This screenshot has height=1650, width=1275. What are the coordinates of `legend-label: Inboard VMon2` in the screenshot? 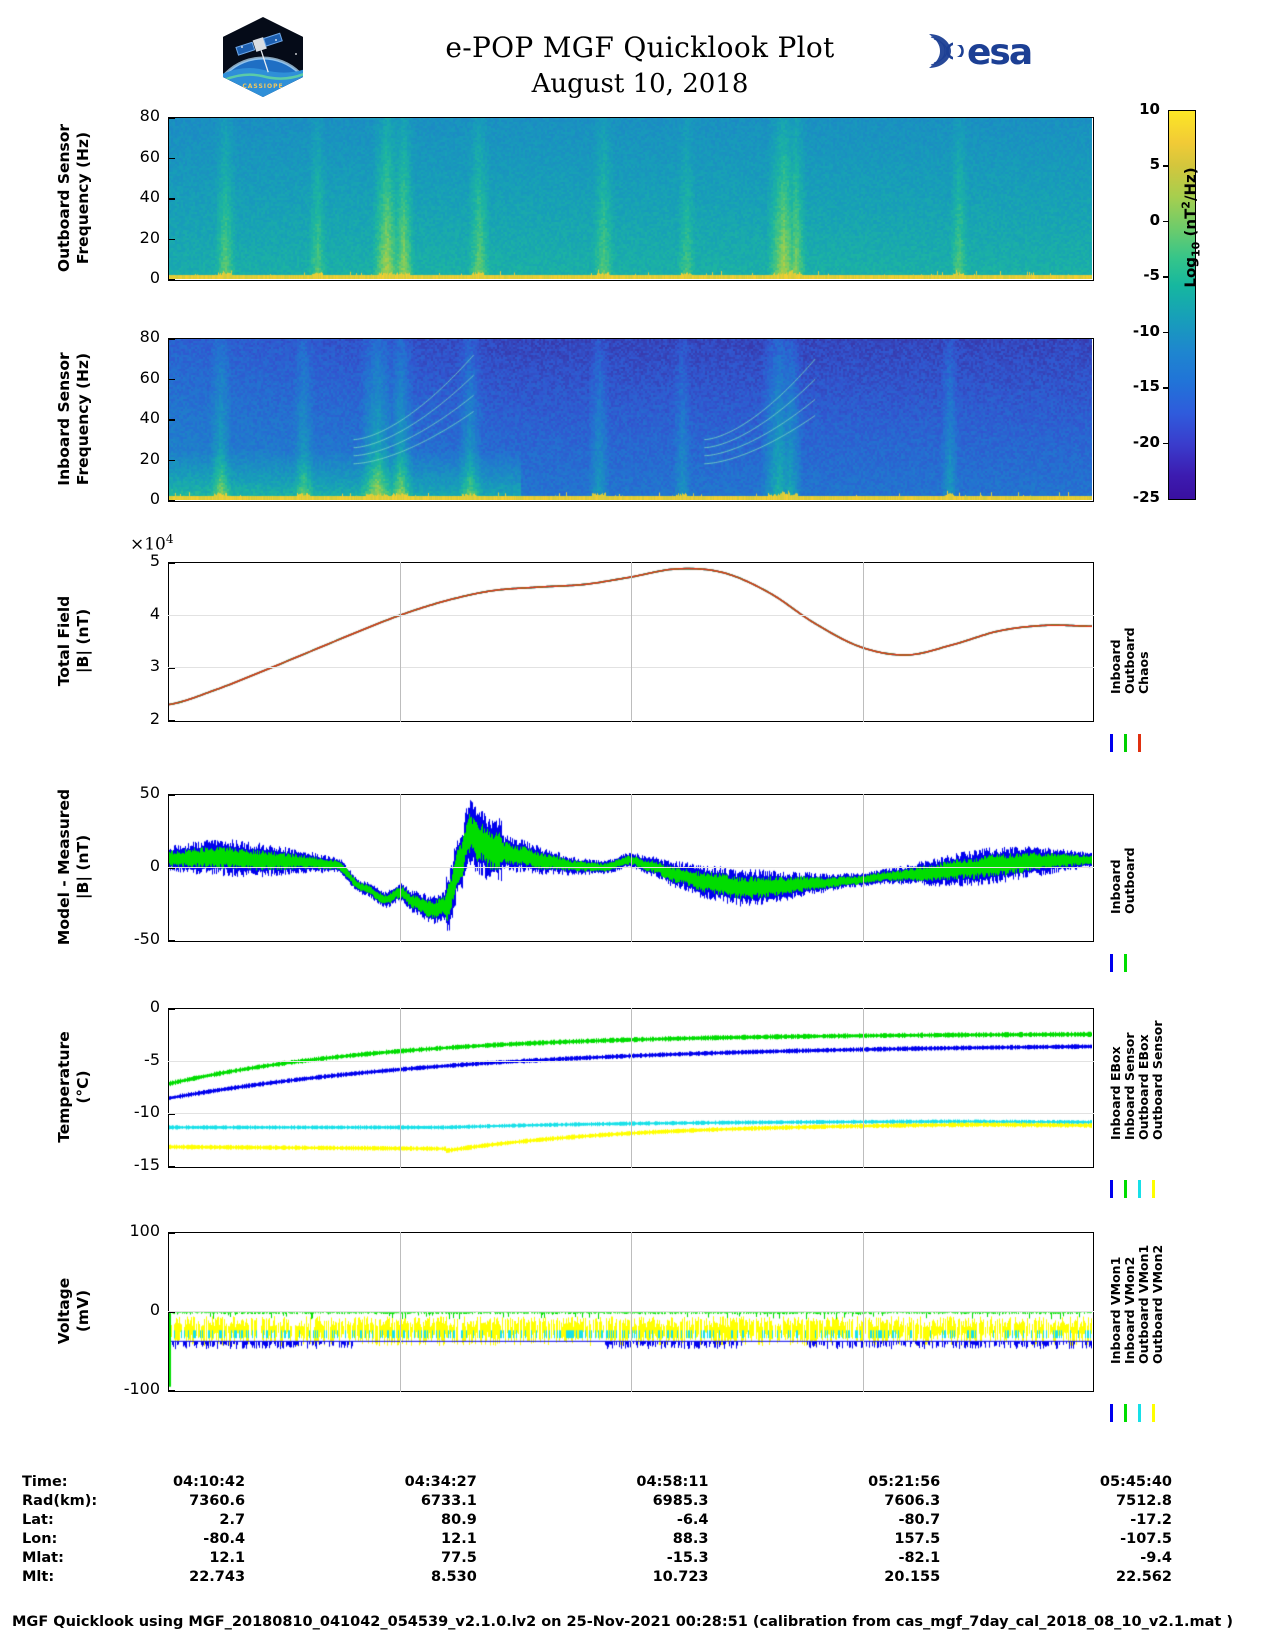 It's located at (1129, 1310).